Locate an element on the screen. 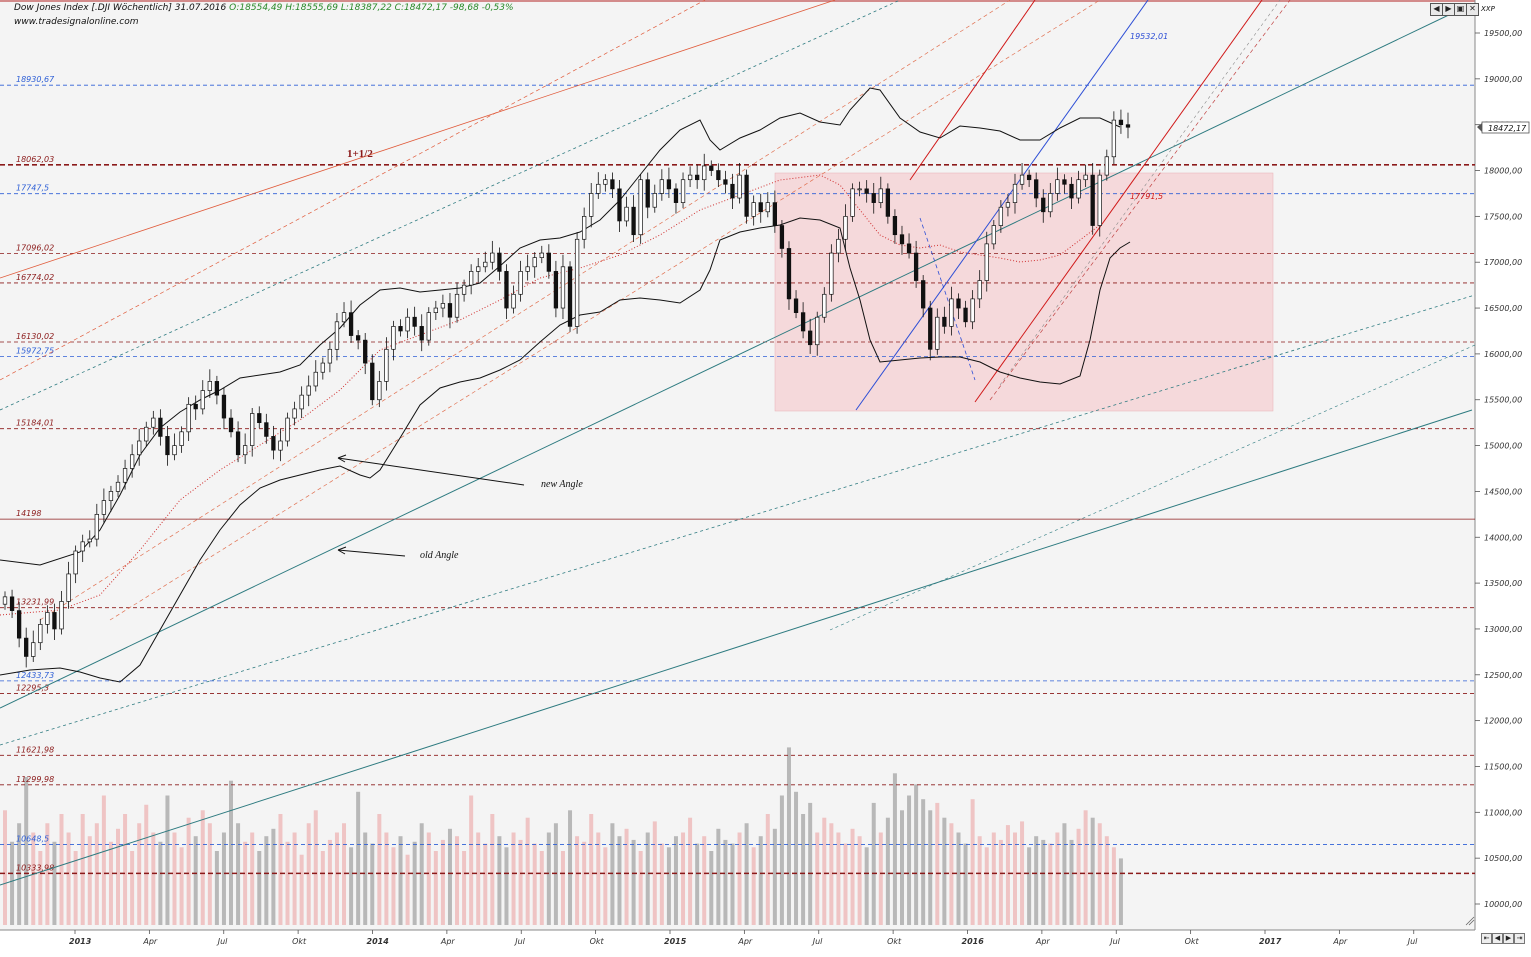 The image size is (1531, 957). close-button: ✕ is located at coordinates (1472, 9).